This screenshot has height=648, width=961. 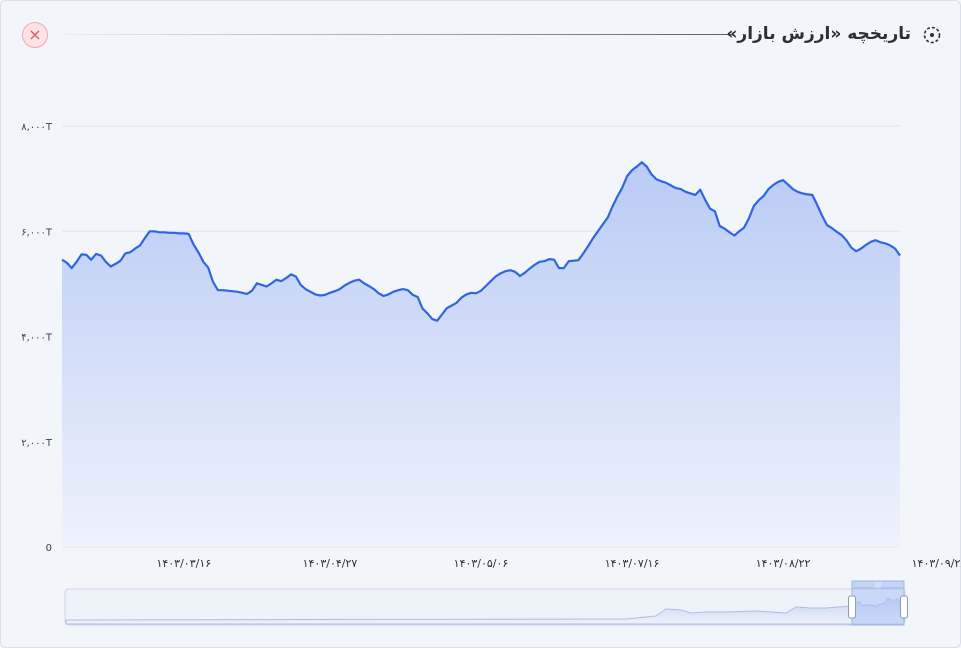 What do you see at coordinates (481, 563) in the screenshot?
I see `x-tick-label: ۱۴۰۳/۰۵/۰۶` at bounding box center [481, 563].